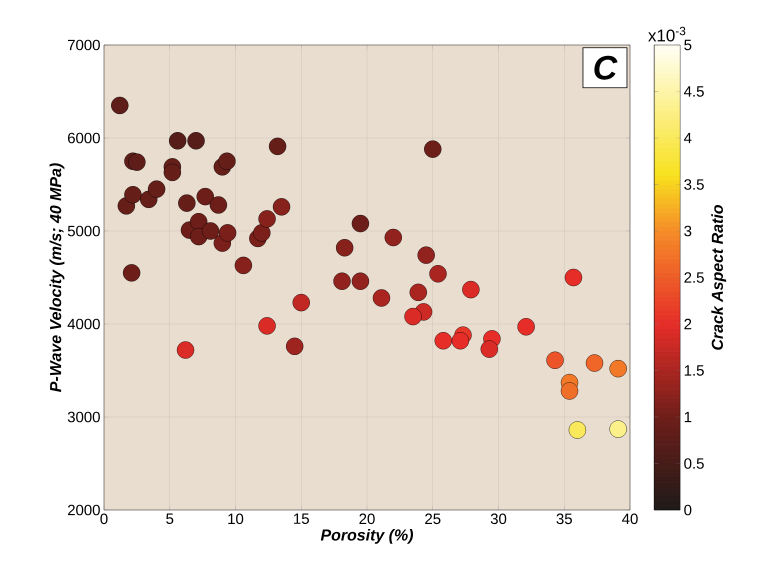 The height and width of the screenshot is (579, 759). What do you see at coordinates (84, 45) in the screenshot?
I see `y-tick-label: 7000` at bounding box center [84, 45].